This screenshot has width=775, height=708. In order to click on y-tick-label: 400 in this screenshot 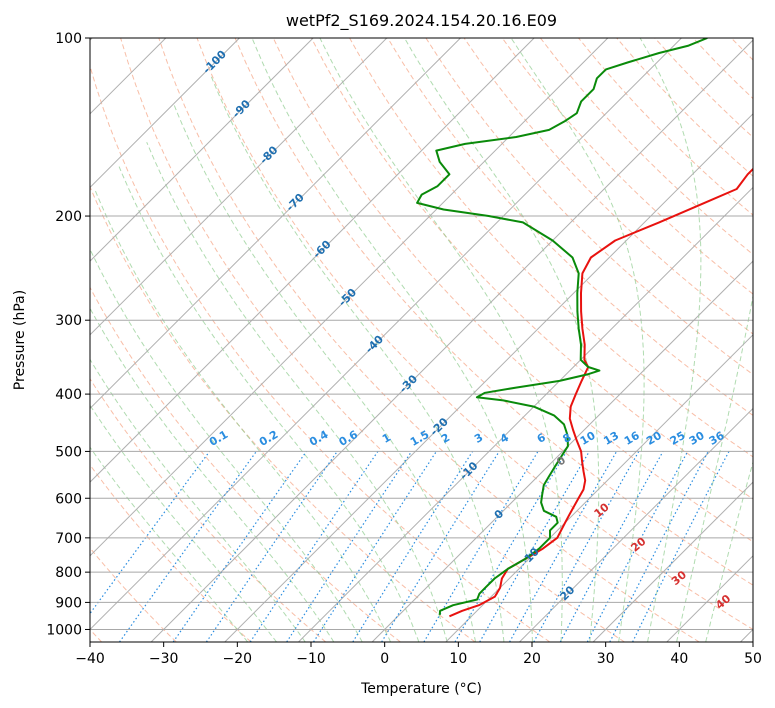, I will do `click(68, 395)`.